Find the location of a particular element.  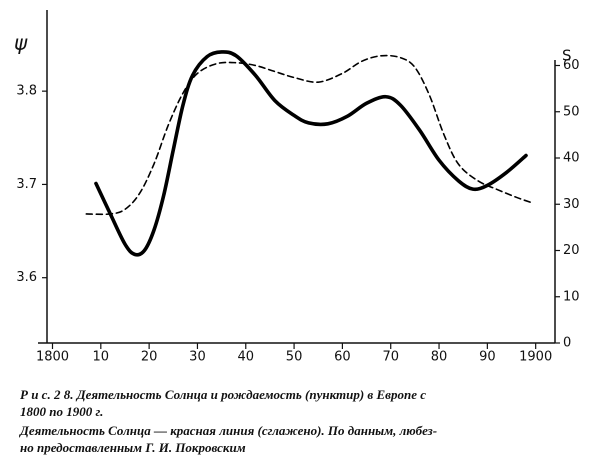

x-tick-label: 1800 is located at coordinates (52, 357).